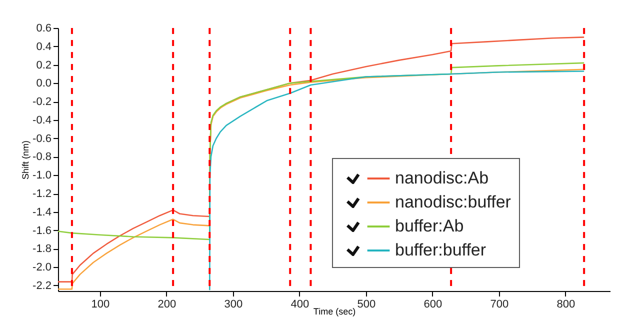  Describe the element at coordinates (433, 304) in the screenshot. I see `x-tick-label: 600` at that location.